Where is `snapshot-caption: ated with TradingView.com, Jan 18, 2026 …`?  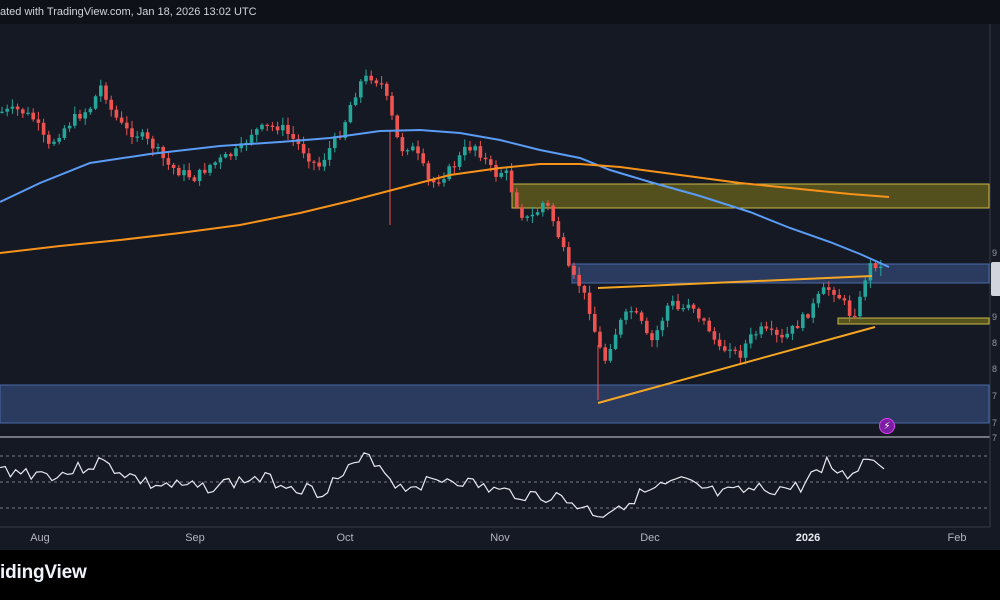
snapshot-caption: ated with TradingView.com, Jan 18, 2026 … is located at coordinates (128, 12).